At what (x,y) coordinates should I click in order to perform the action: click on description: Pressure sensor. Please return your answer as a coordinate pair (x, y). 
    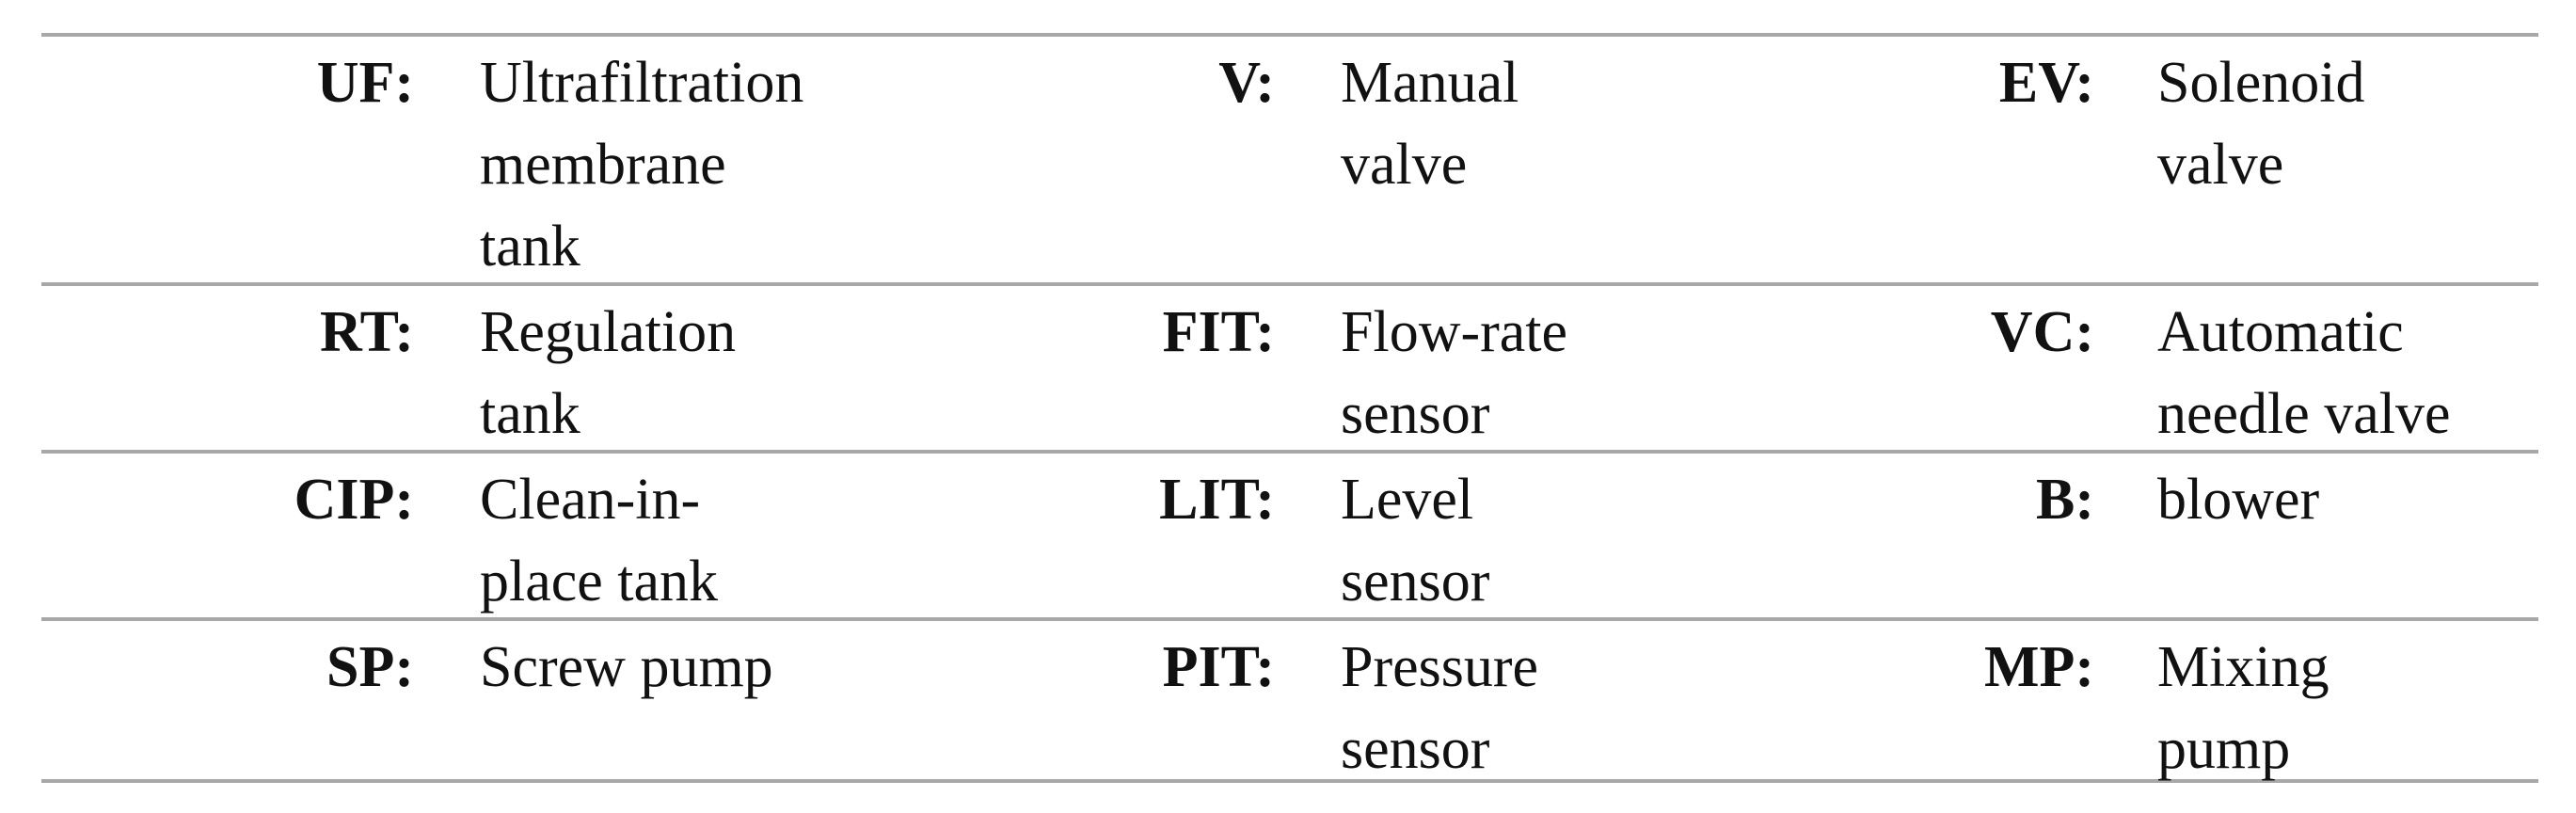
    Looking at the image, I should click on (1440, 708).